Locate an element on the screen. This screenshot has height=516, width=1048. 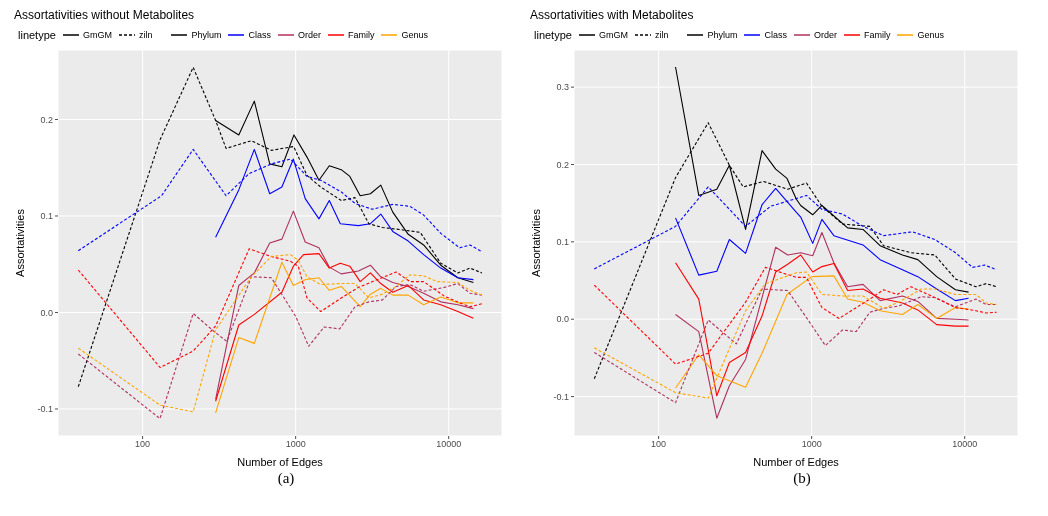
y-tick-label: 0.3 is located at coordinates (562, 87).